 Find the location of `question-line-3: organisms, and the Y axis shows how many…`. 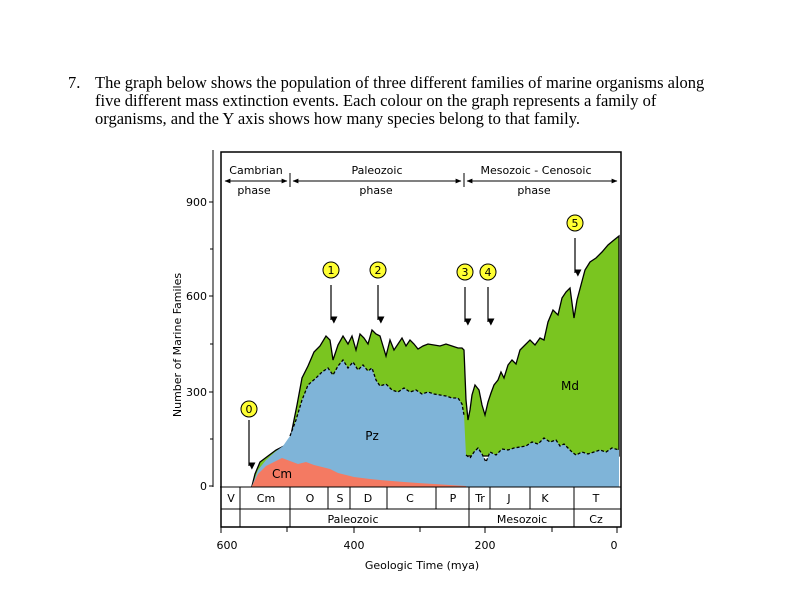

question-line-3: organisms, and the Y axis shows how many… is located at coordinates (337, 118).